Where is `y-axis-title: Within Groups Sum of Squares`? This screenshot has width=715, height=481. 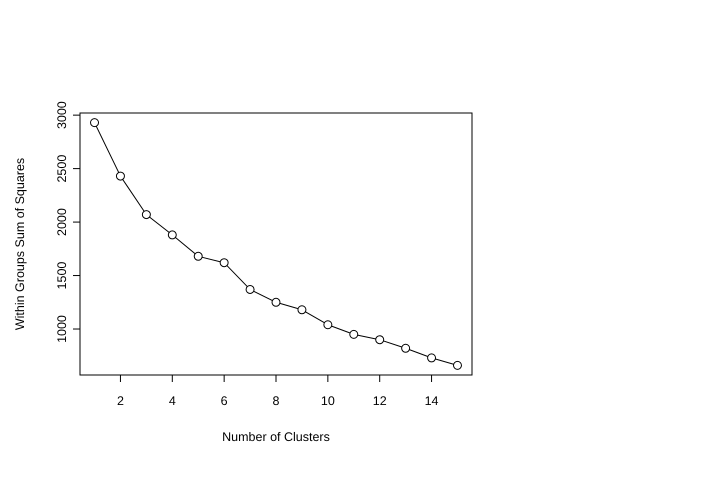 y-axis-title: Within Groups Sum of Squares is located at coordinates (20, 244).